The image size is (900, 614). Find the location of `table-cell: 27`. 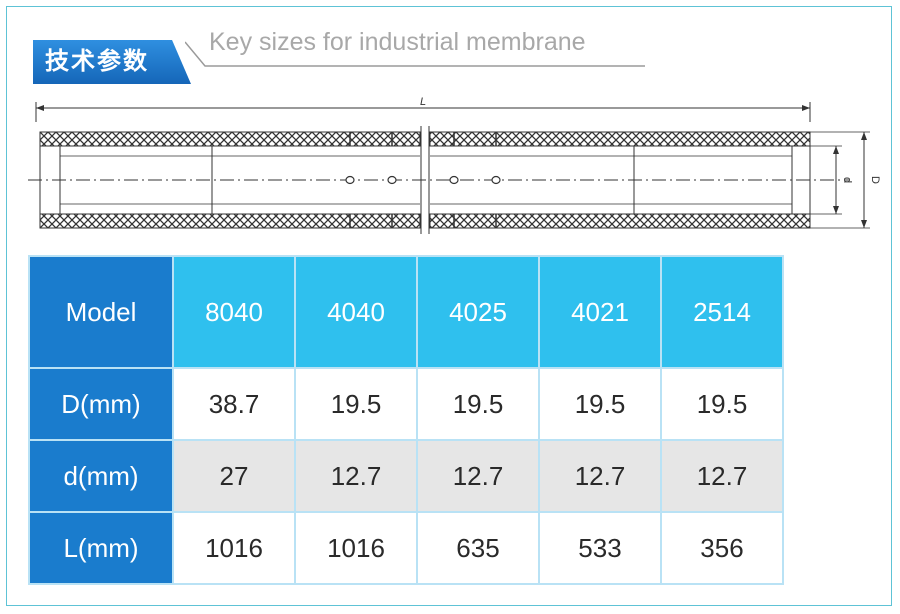

table-cell: 27 is located at coordinates (234, 476).